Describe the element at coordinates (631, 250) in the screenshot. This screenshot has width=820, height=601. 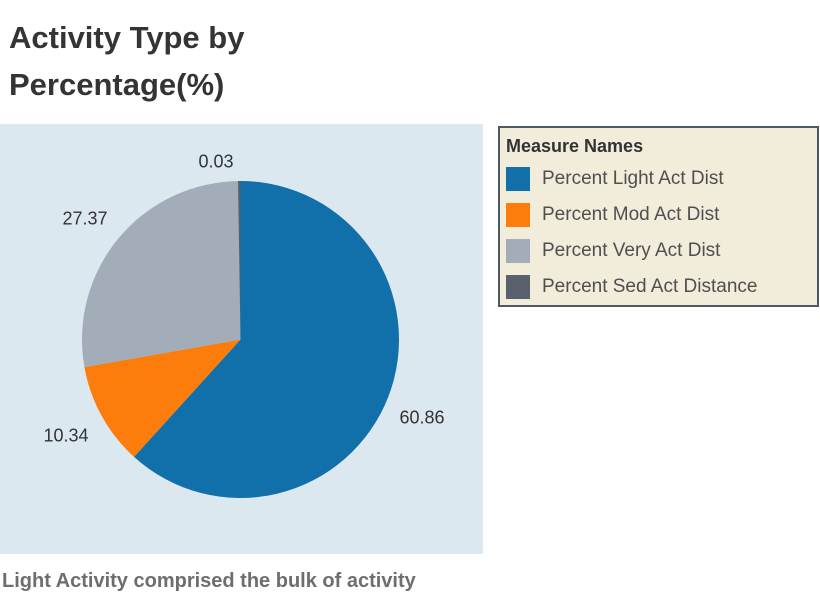
I see `legend-item-label: Percent Very Act Dist` at that location.